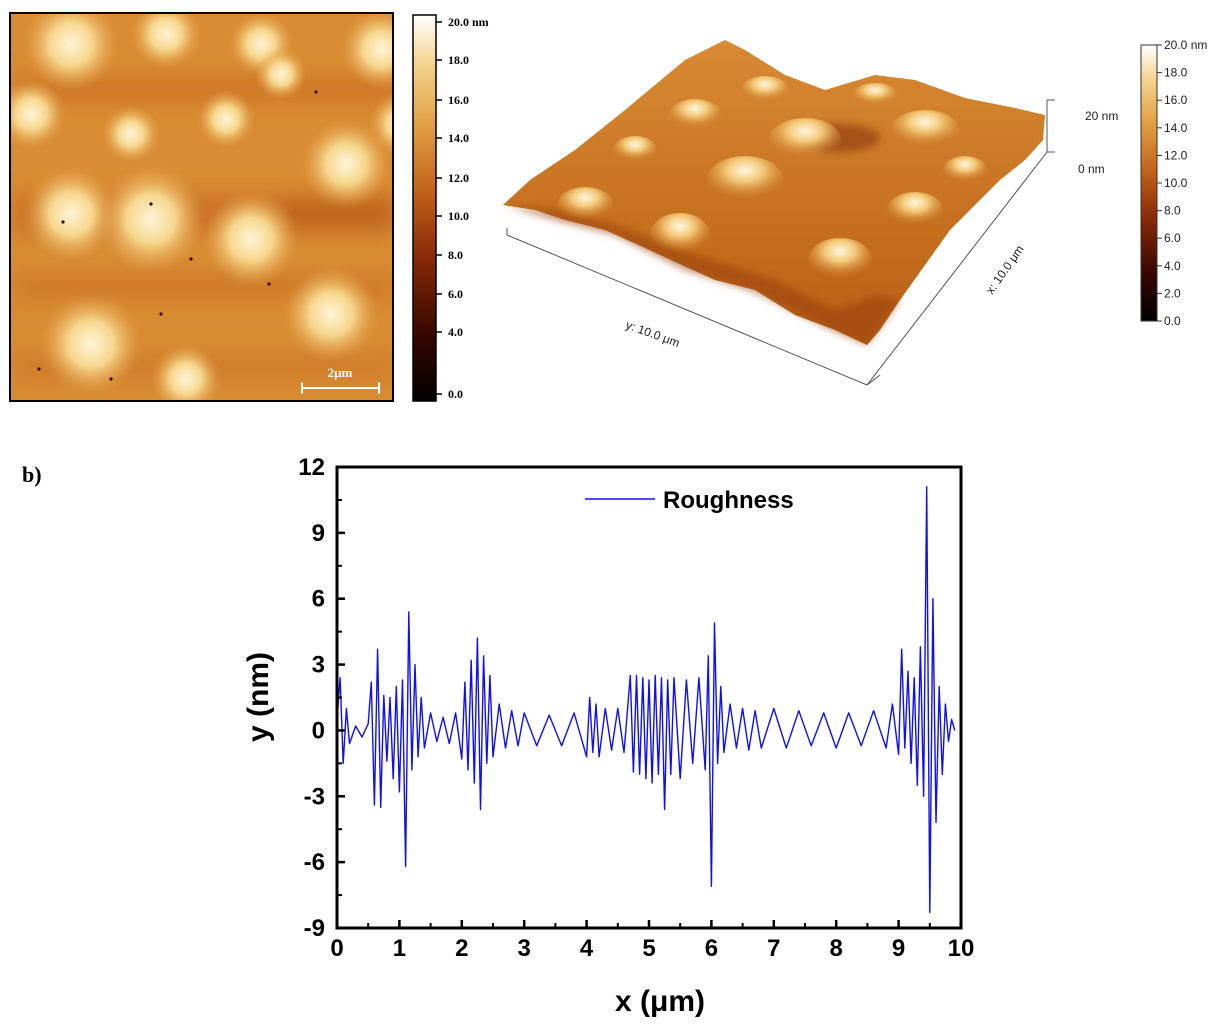  Describe the element at coordinates (258, 697) in the screenshot. I see `y-axis-title: y (nm)` at that location.